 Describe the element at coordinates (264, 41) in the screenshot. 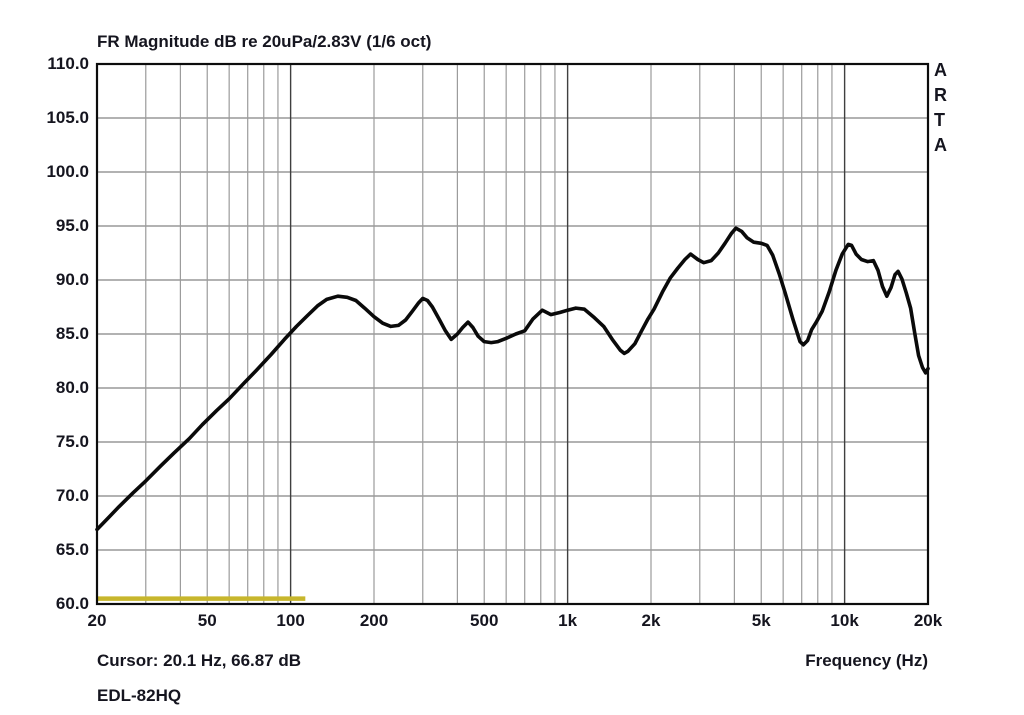

I see `chart-title: FR Magnitude dB re 20uPa/2.83V (1/6 oct)` at that location.